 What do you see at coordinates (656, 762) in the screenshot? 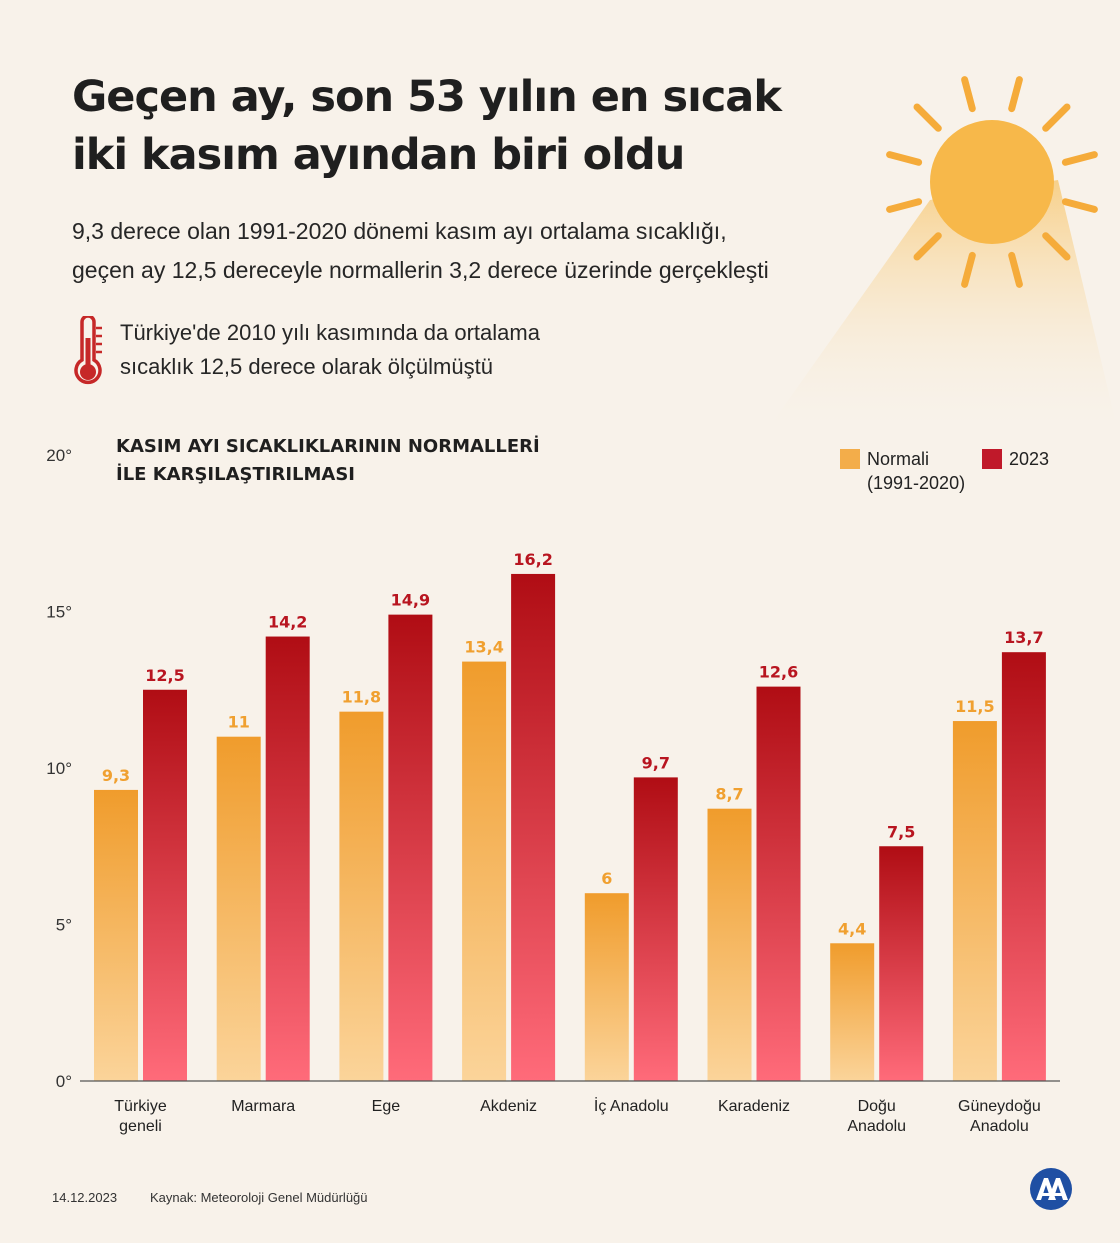
I see `data-label: 9,7` at bounding box center [656, 762].